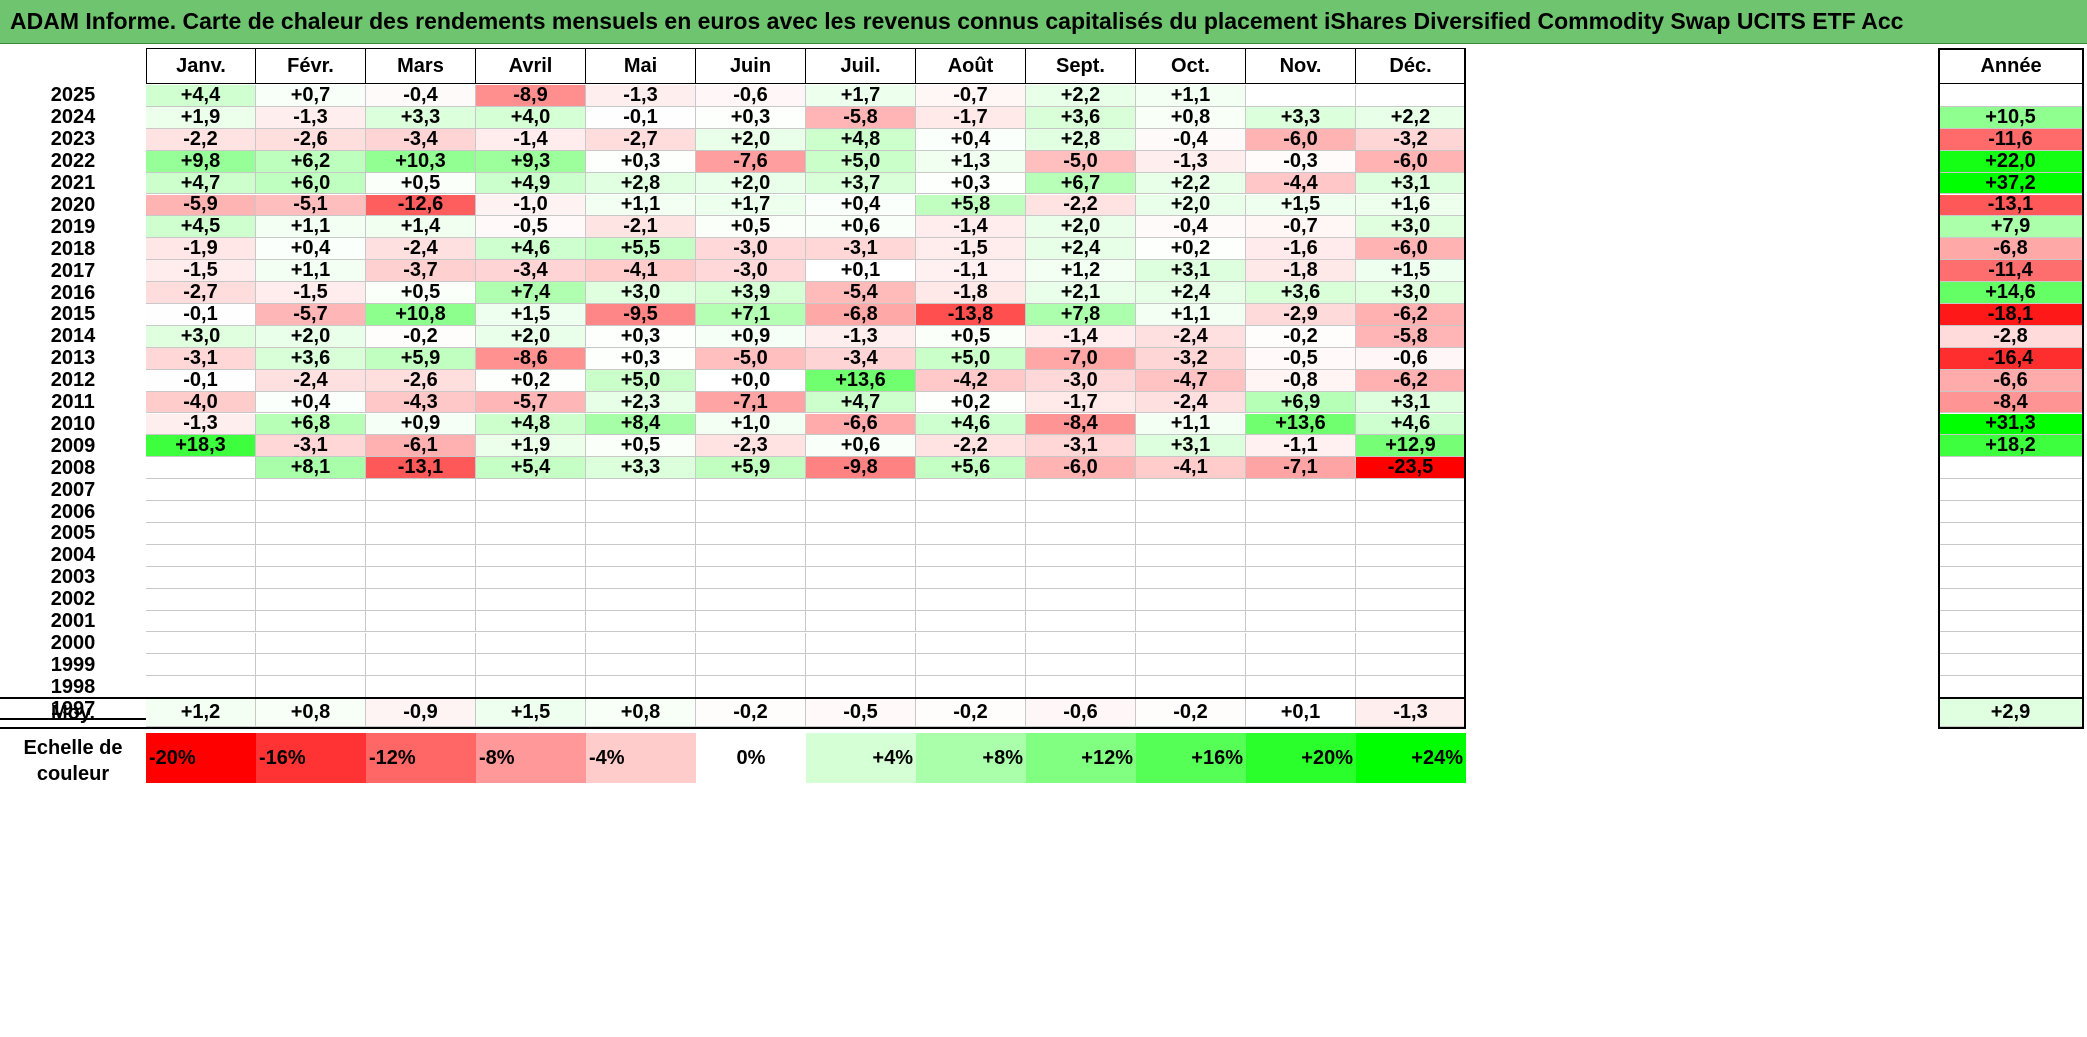 This screenshot has width=2087, height=1037. Describe the element at coordinates (421, 402) in the screenshot. I see `heatmap-cell: -4,3` at that location.